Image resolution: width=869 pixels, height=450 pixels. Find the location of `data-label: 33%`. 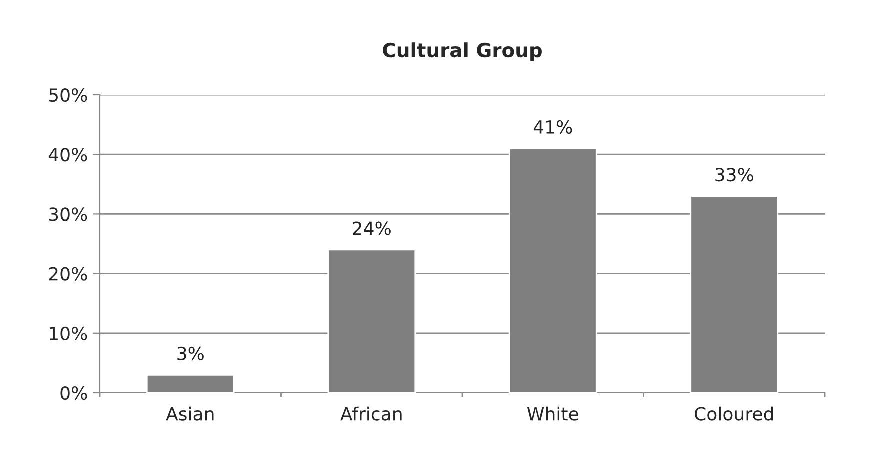

data-label: 33% is located at coordinates (735, 175).